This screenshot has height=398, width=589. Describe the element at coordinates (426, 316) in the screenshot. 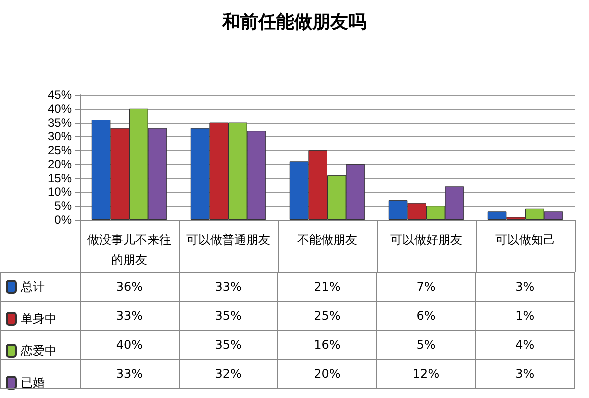

I see `data-label: 6%` at that location.